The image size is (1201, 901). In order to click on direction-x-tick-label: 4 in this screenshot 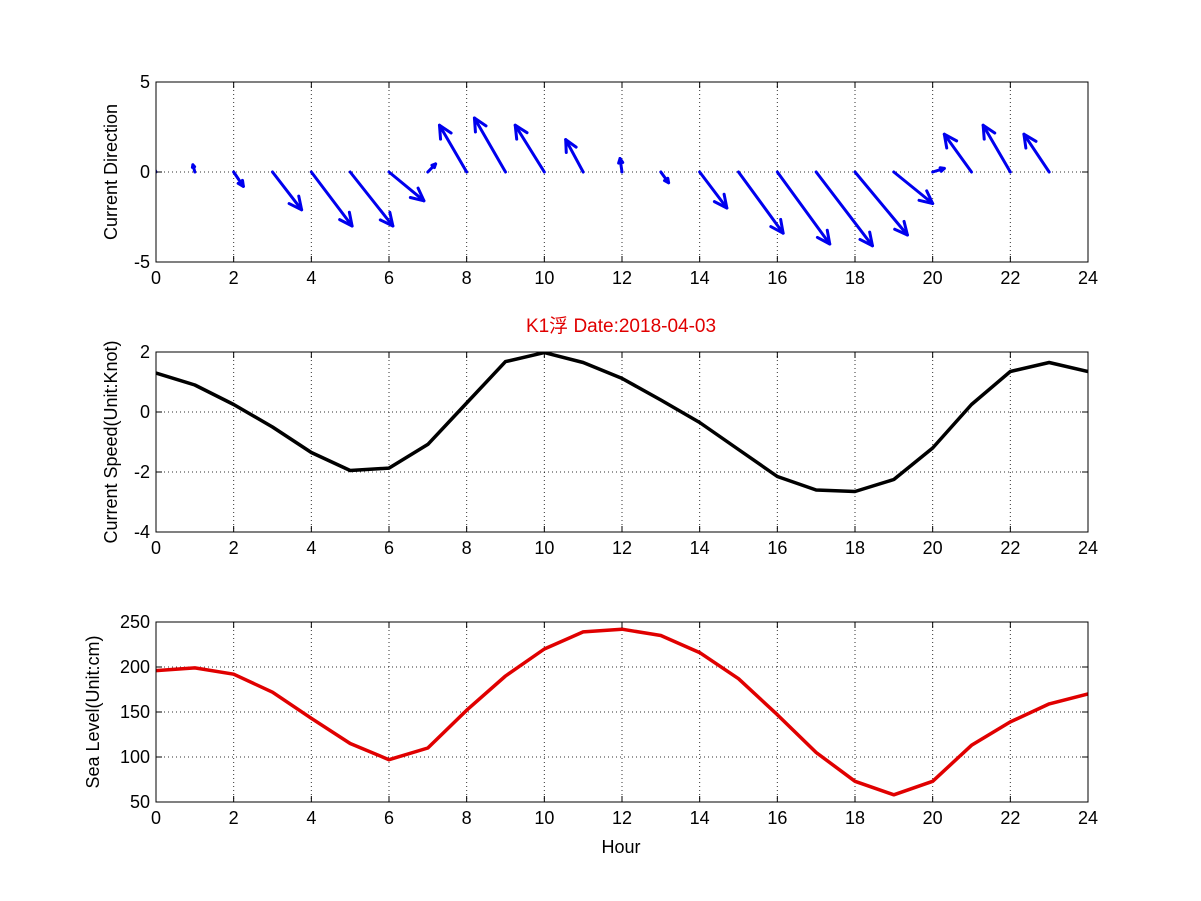, I will do `click(311, 278)`.